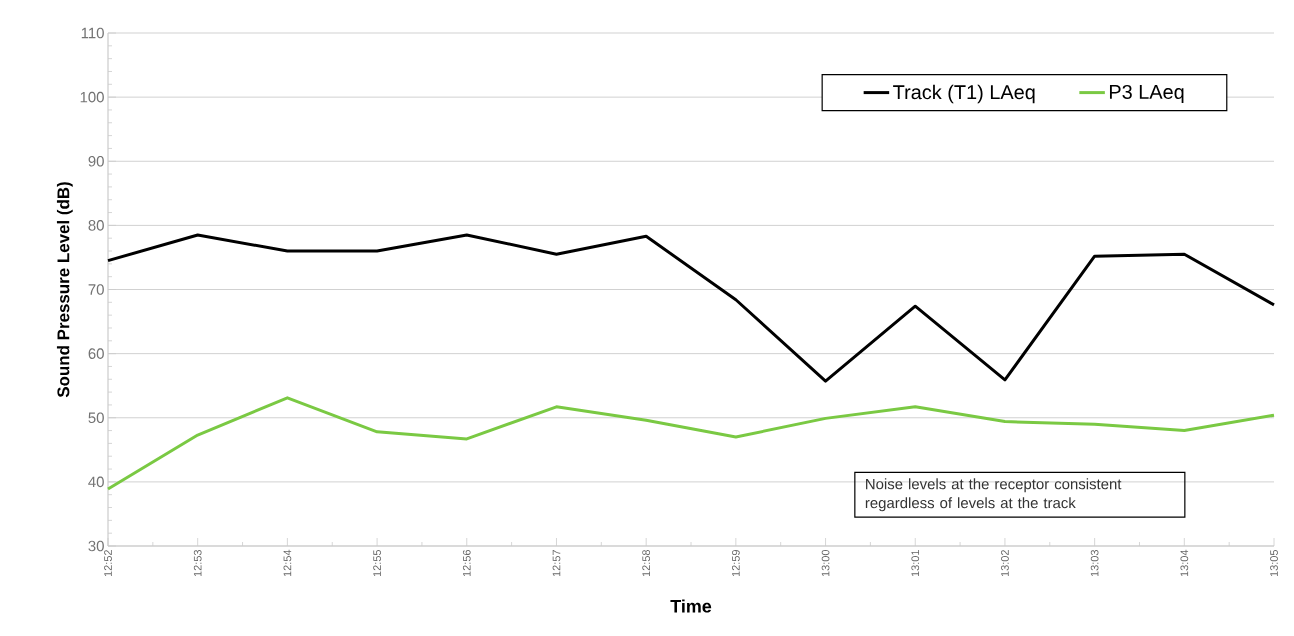 This screenshot has height=636, width=1294. I want to click on x-tick-label: 13:01, so click(915, 563).